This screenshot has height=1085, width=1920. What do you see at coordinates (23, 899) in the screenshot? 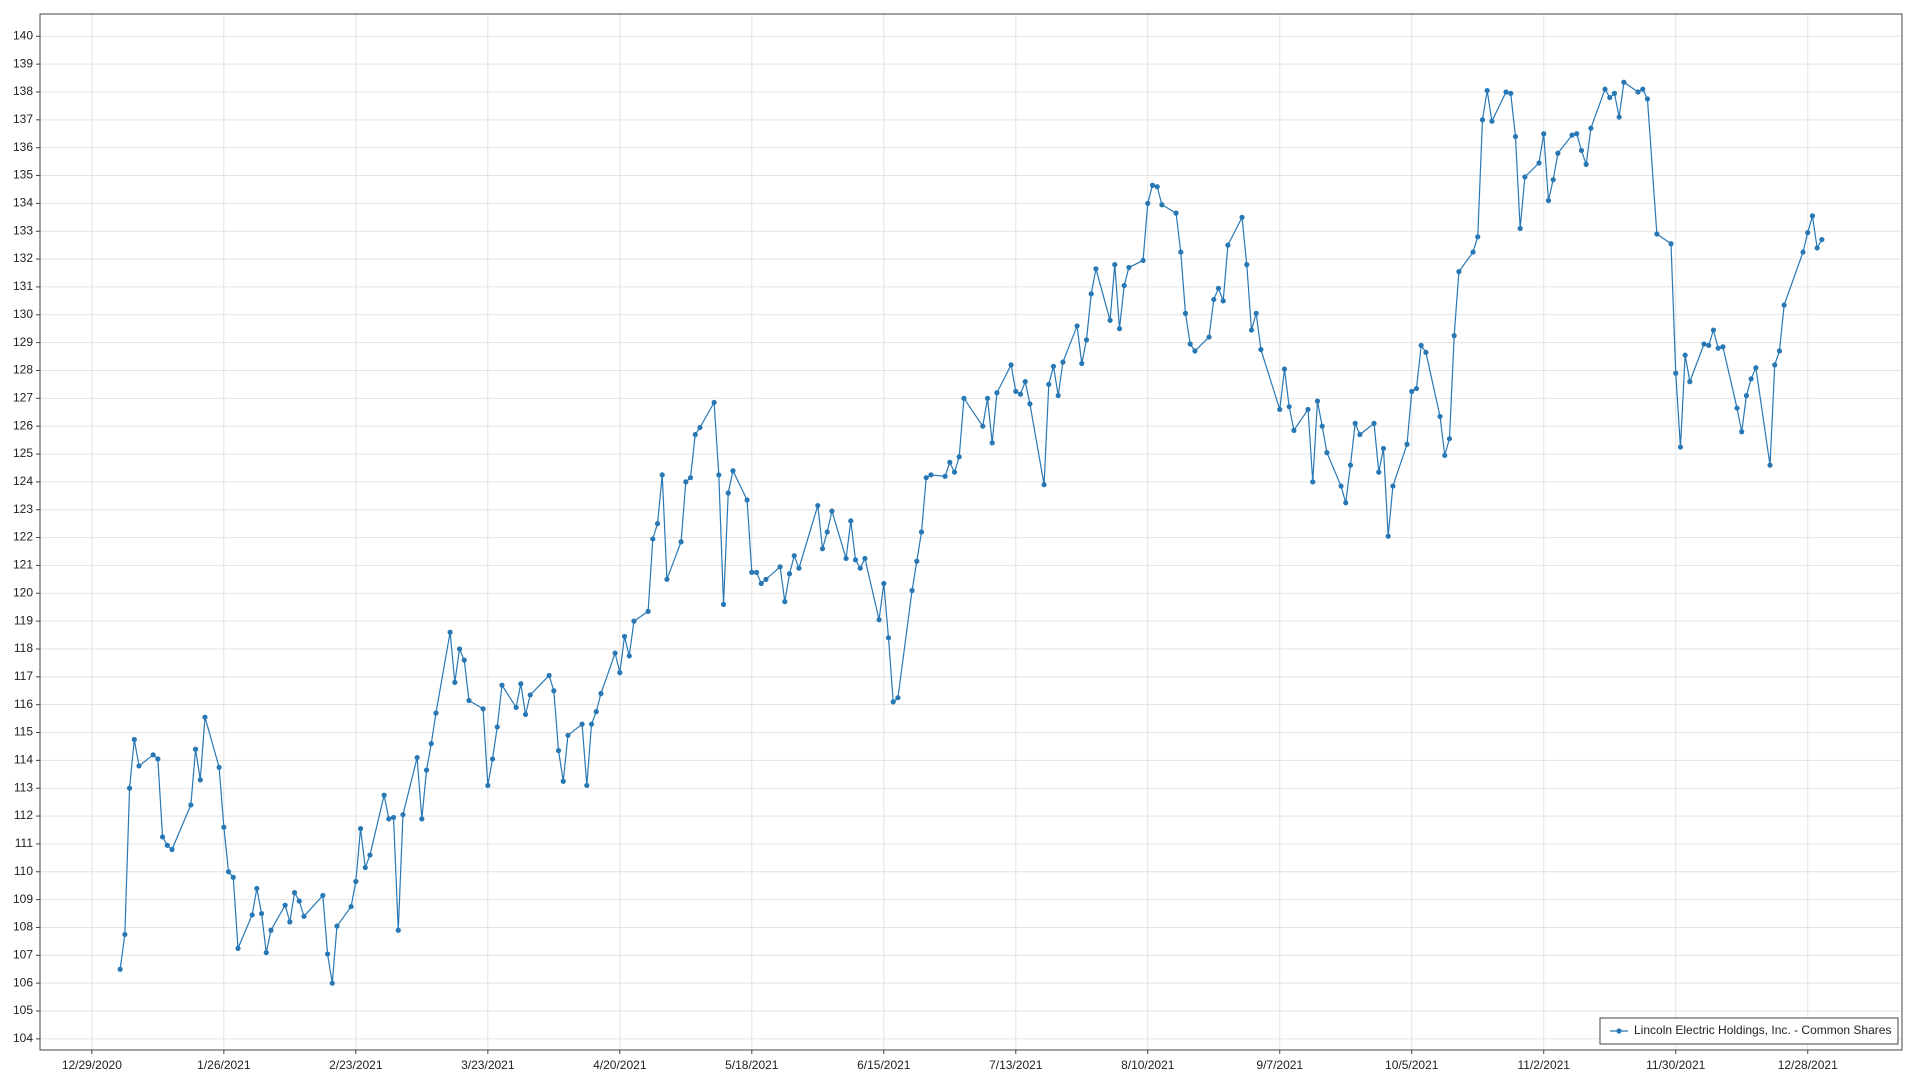
I see `y-tick-label: 109` at bounding box center [23, 899].